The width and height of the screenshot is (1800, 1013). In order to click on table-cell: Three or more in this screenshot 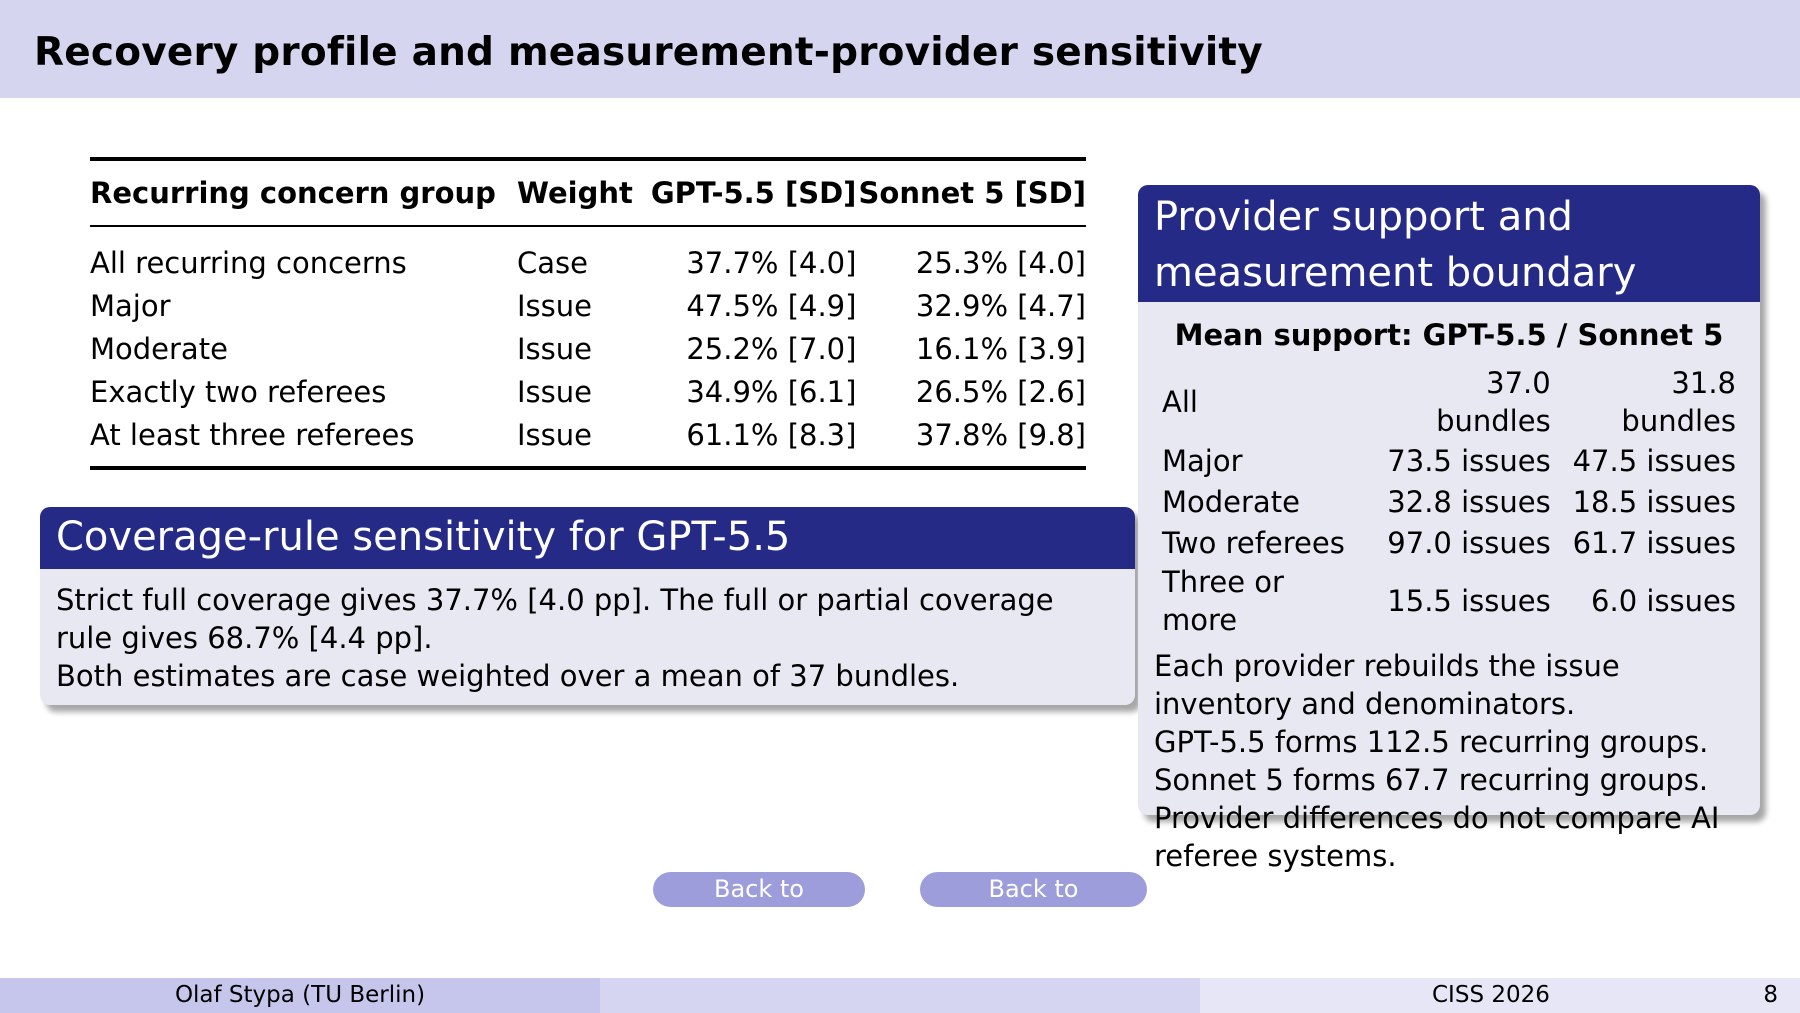, I will do `click(1223, 601)`.